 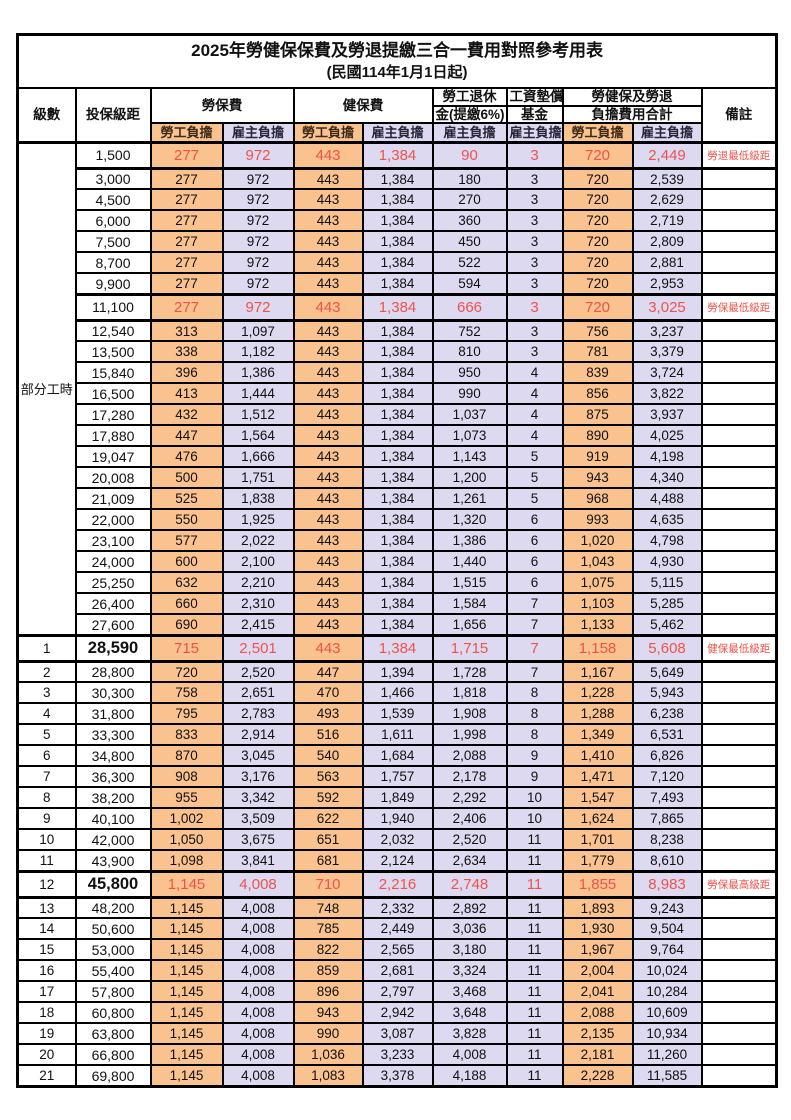 I want to click on labor-ins-employee-cell: 277, so click(x=186, y=155).